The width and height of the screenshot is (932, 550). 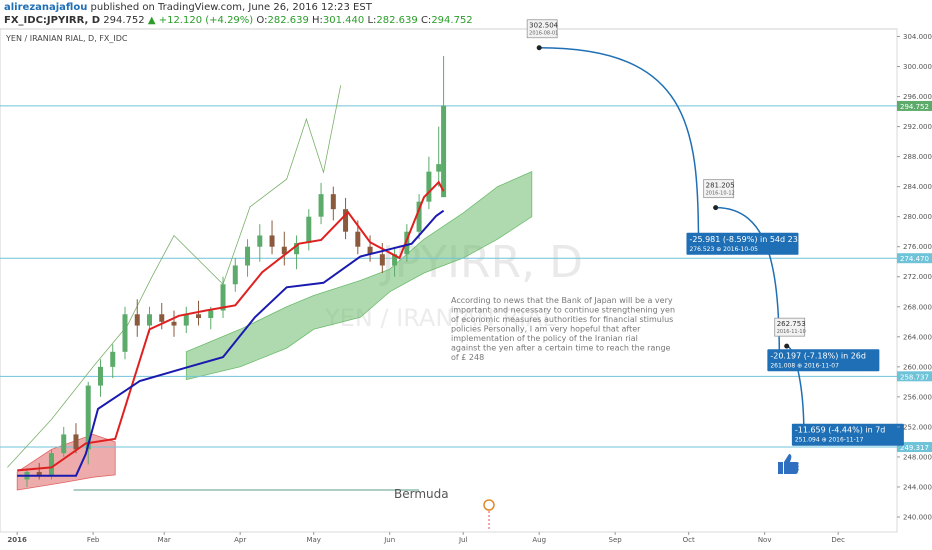 What do you see at coordinates (52, 20) in the screenshot?
I see `symbol-label: FX_IDC:JPYIRR, D` at bounding box center [52, 20].